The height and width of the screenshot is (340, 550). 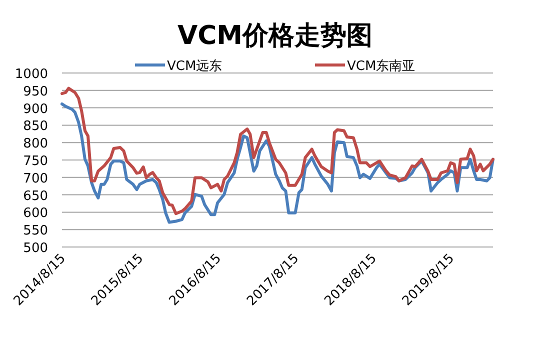 I want to click on y-tick-label: 1000, so click(x=31, y=74).